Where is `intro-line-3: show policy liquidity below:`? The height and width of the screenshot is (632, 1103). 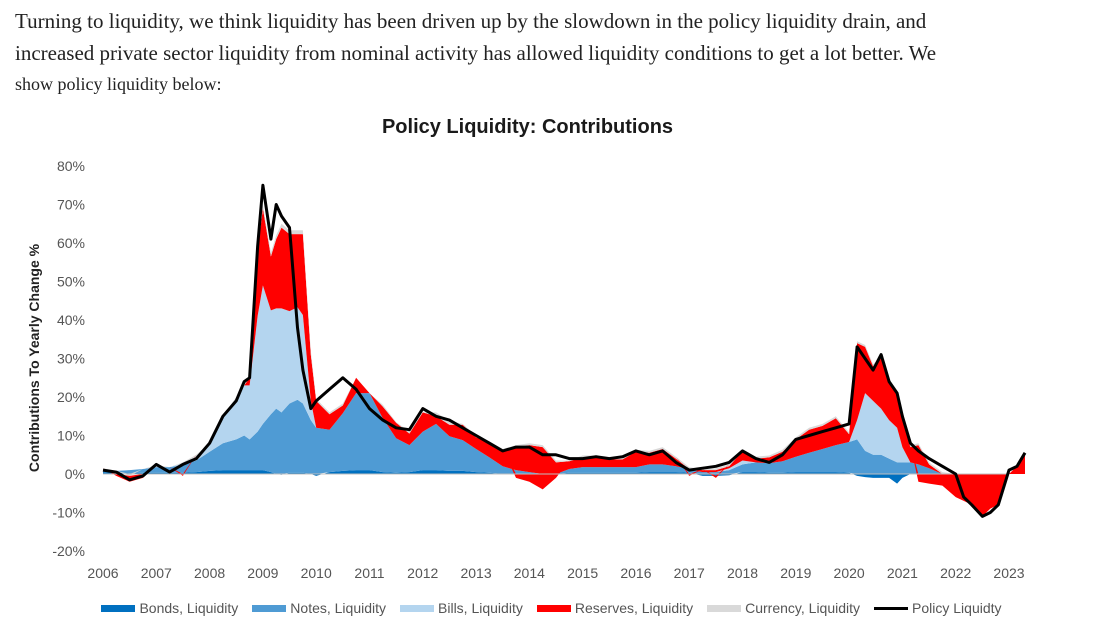 intro-line-3: show policy liquidity below: is located at coordinates (118, 84).